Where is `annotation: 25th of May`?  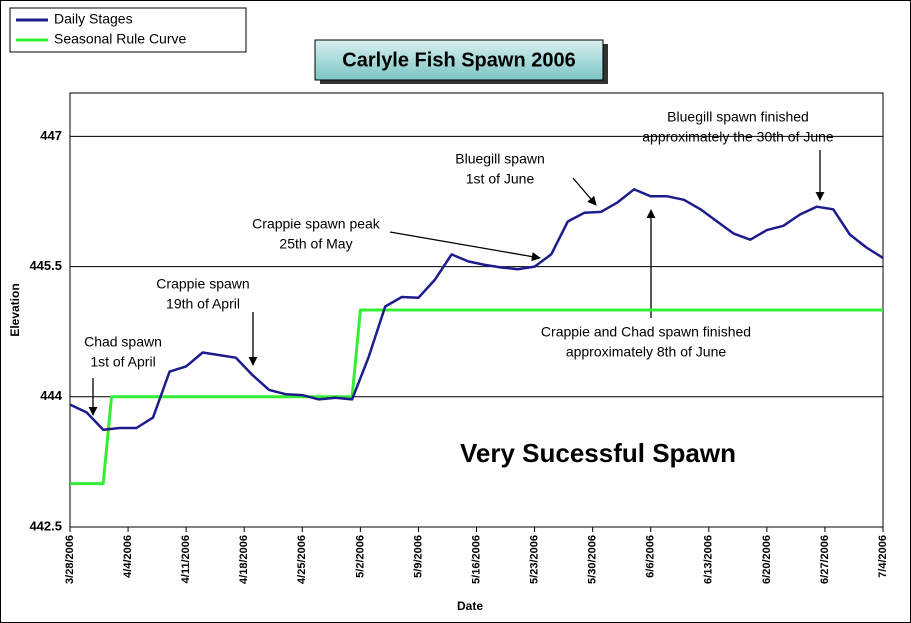
annotation: 25th of May is located at coordinates (315, 244).